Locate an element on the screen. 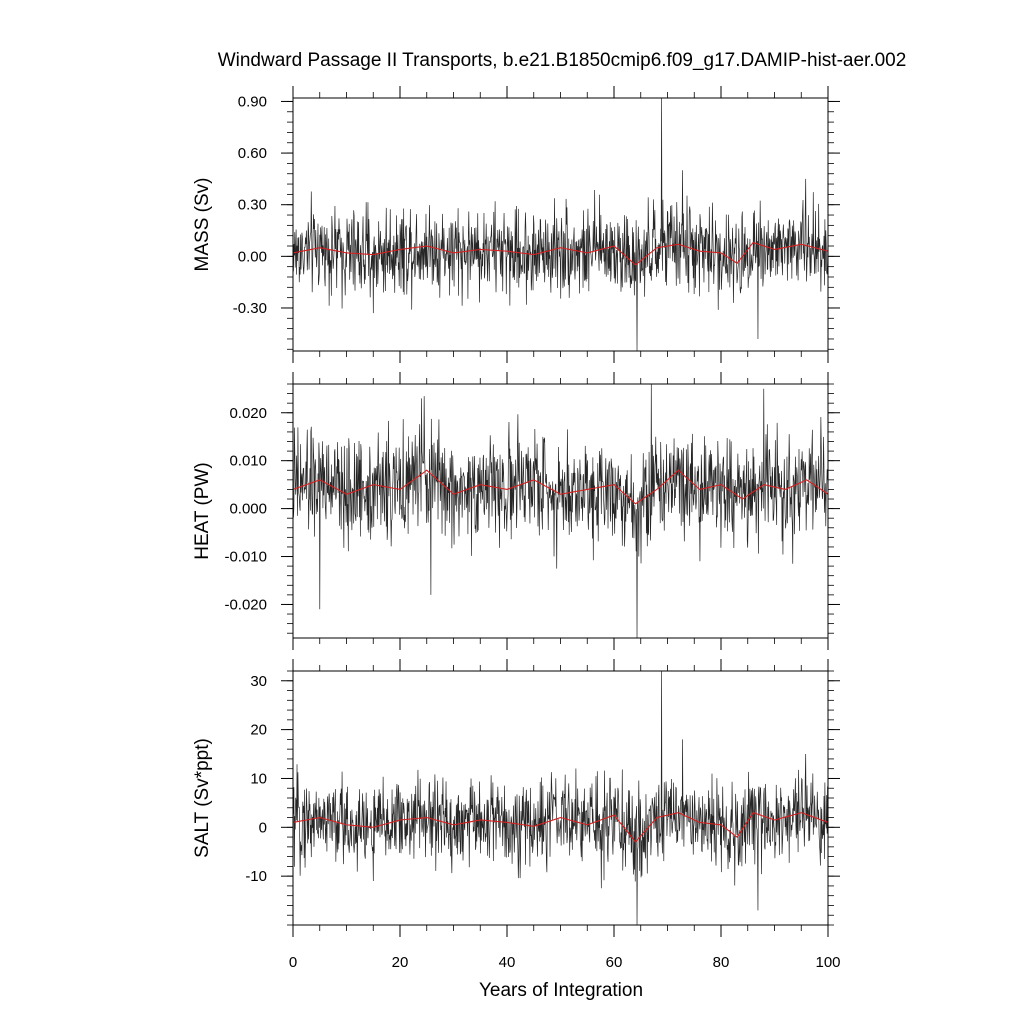 This screenshot has height=1029, width=1024. x-tick-label: 40 is located at coordinates (507, 962).